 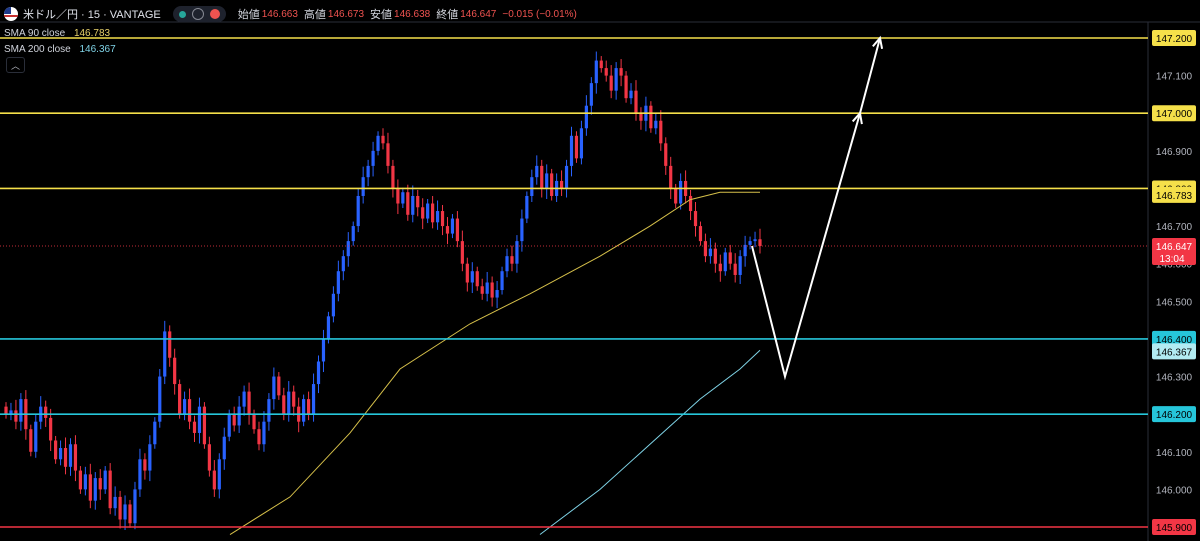 What do you see at coordinates (37, 49) in the screenshot?
I see `sma200-name: SMA 200 close` at bounding box center [37, 49].